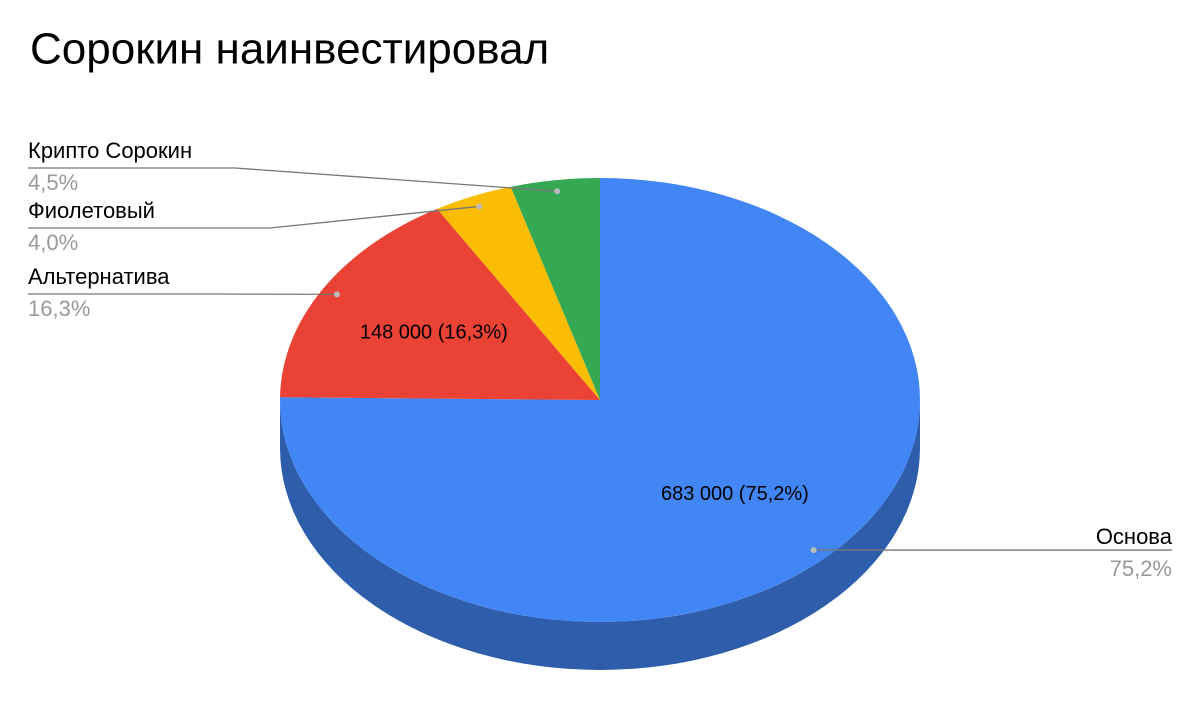 The width and height of the screenshot is (1200, 713). Describe the element at coordinates (1134, 536) in the screenshot. I see `legend-label: Основа` at that location.